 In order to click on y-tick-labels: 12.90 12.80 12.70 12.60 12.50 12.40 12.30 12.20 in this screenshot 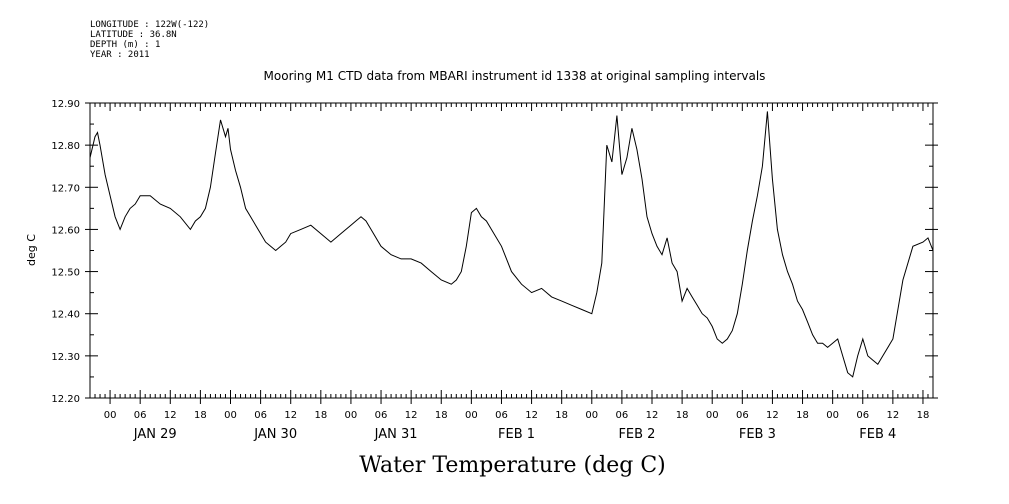, I will do `click(65, 252)`.